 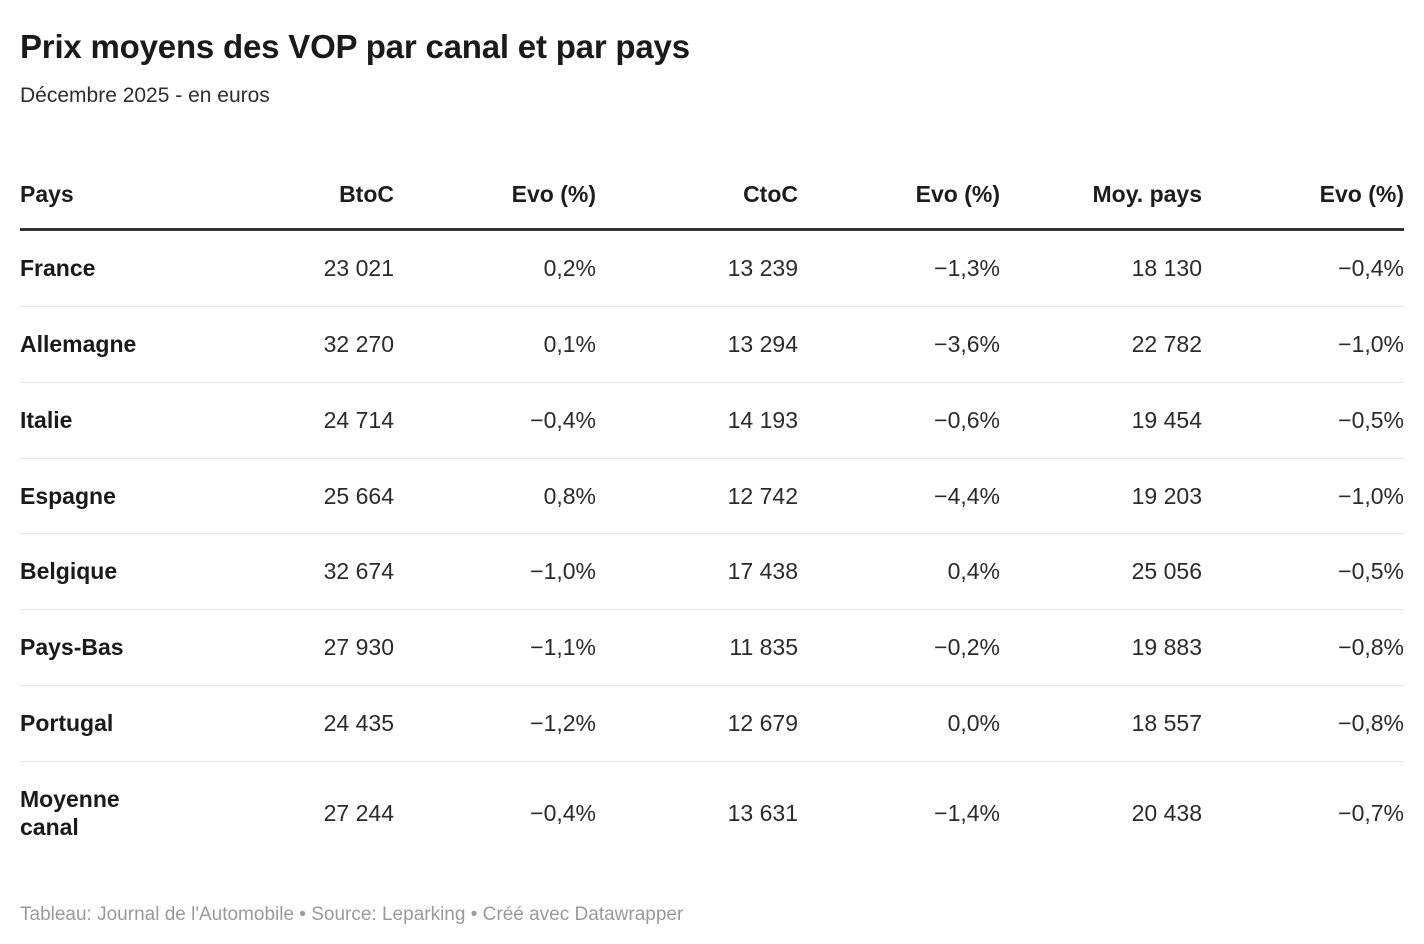 I want to click on cell-moy-pays: 20 438, so click(x=1101, y=812).